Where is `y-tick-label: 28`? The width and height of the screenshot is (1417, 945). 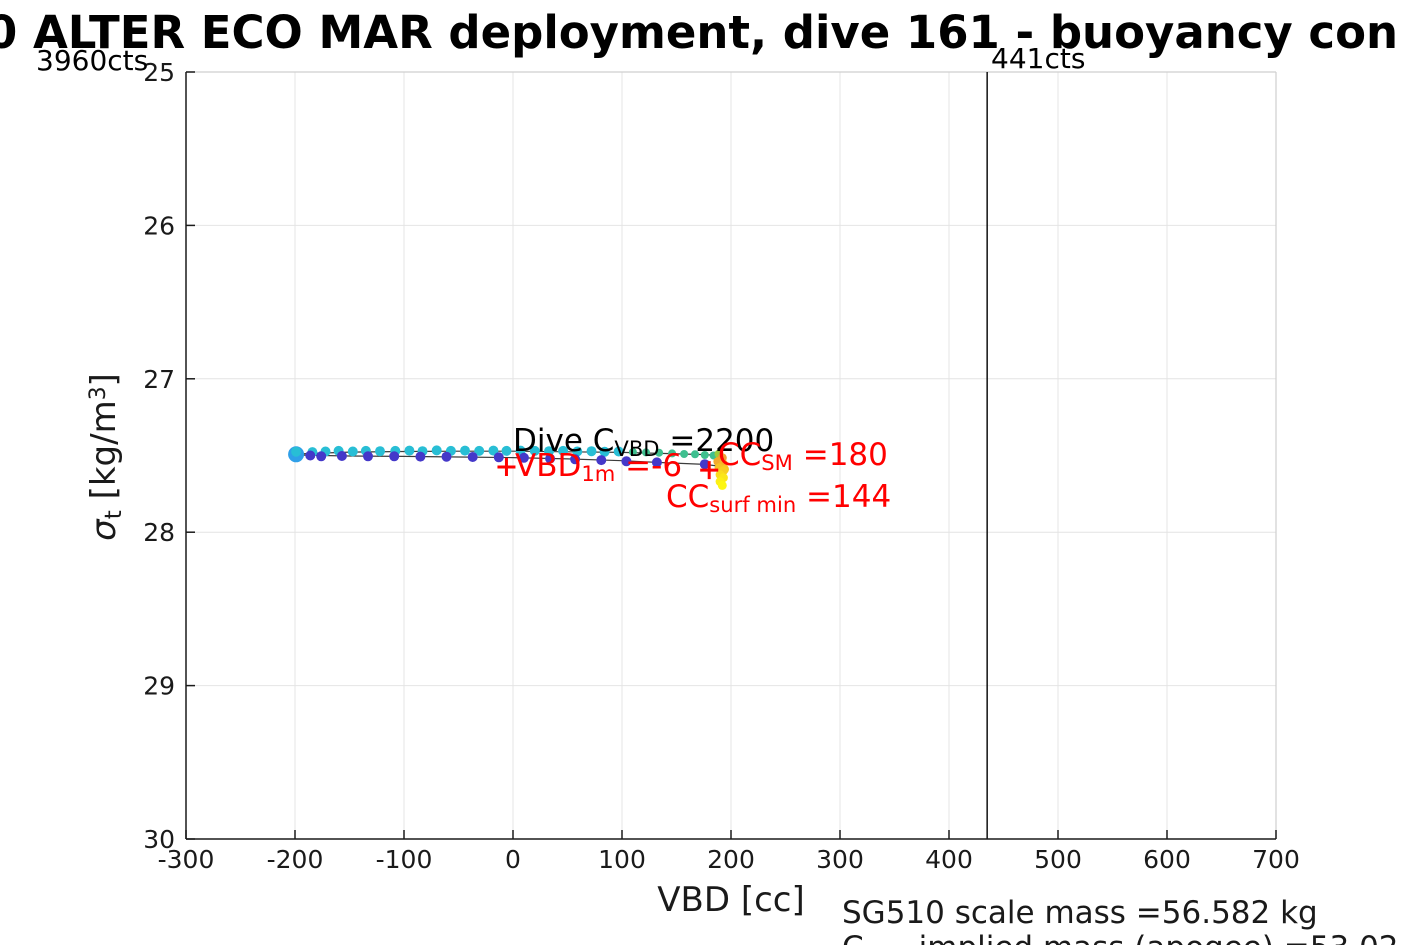
y-tick-label: 28 is located at coordinates (159, 532).